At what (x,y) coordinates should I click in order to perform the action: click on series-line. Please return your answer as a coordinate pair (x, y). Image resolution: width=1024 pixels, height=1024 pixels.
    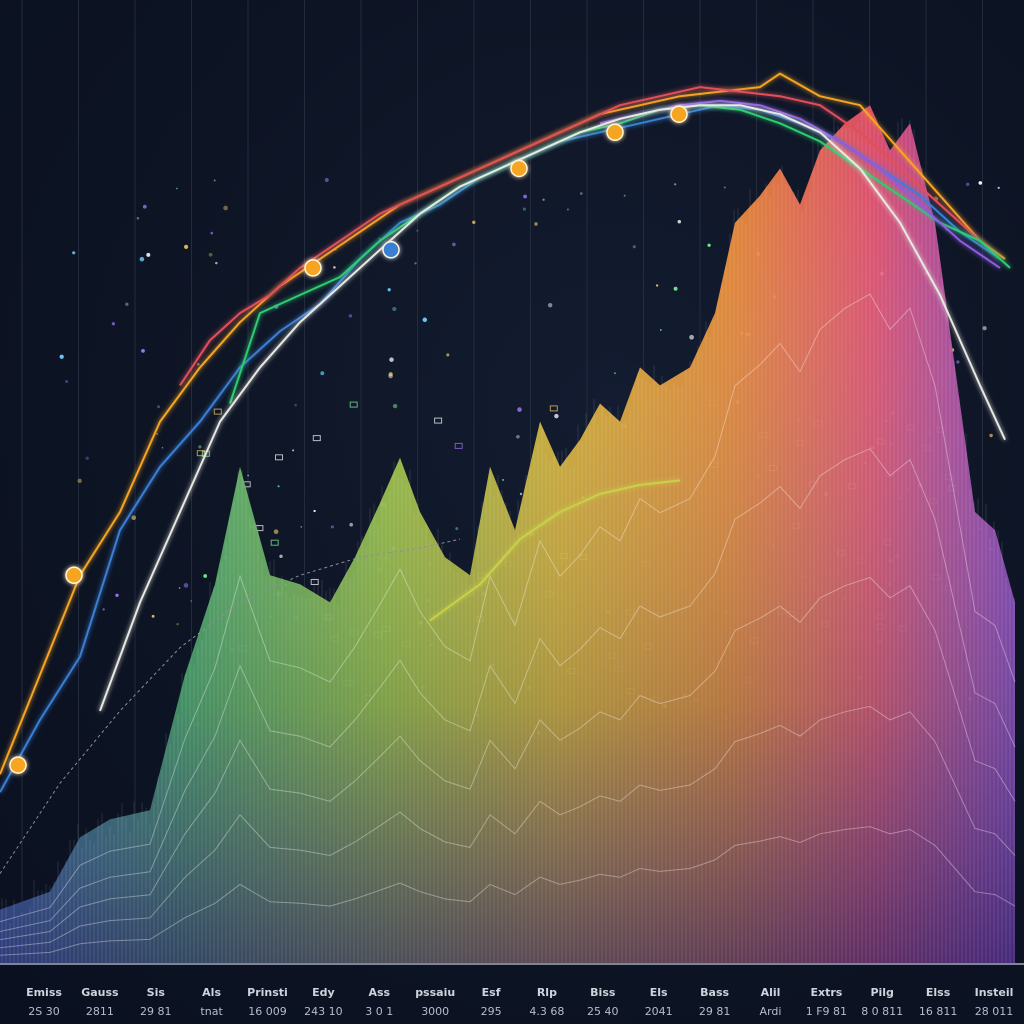
    Looking at the image, I should click on (230, 706).